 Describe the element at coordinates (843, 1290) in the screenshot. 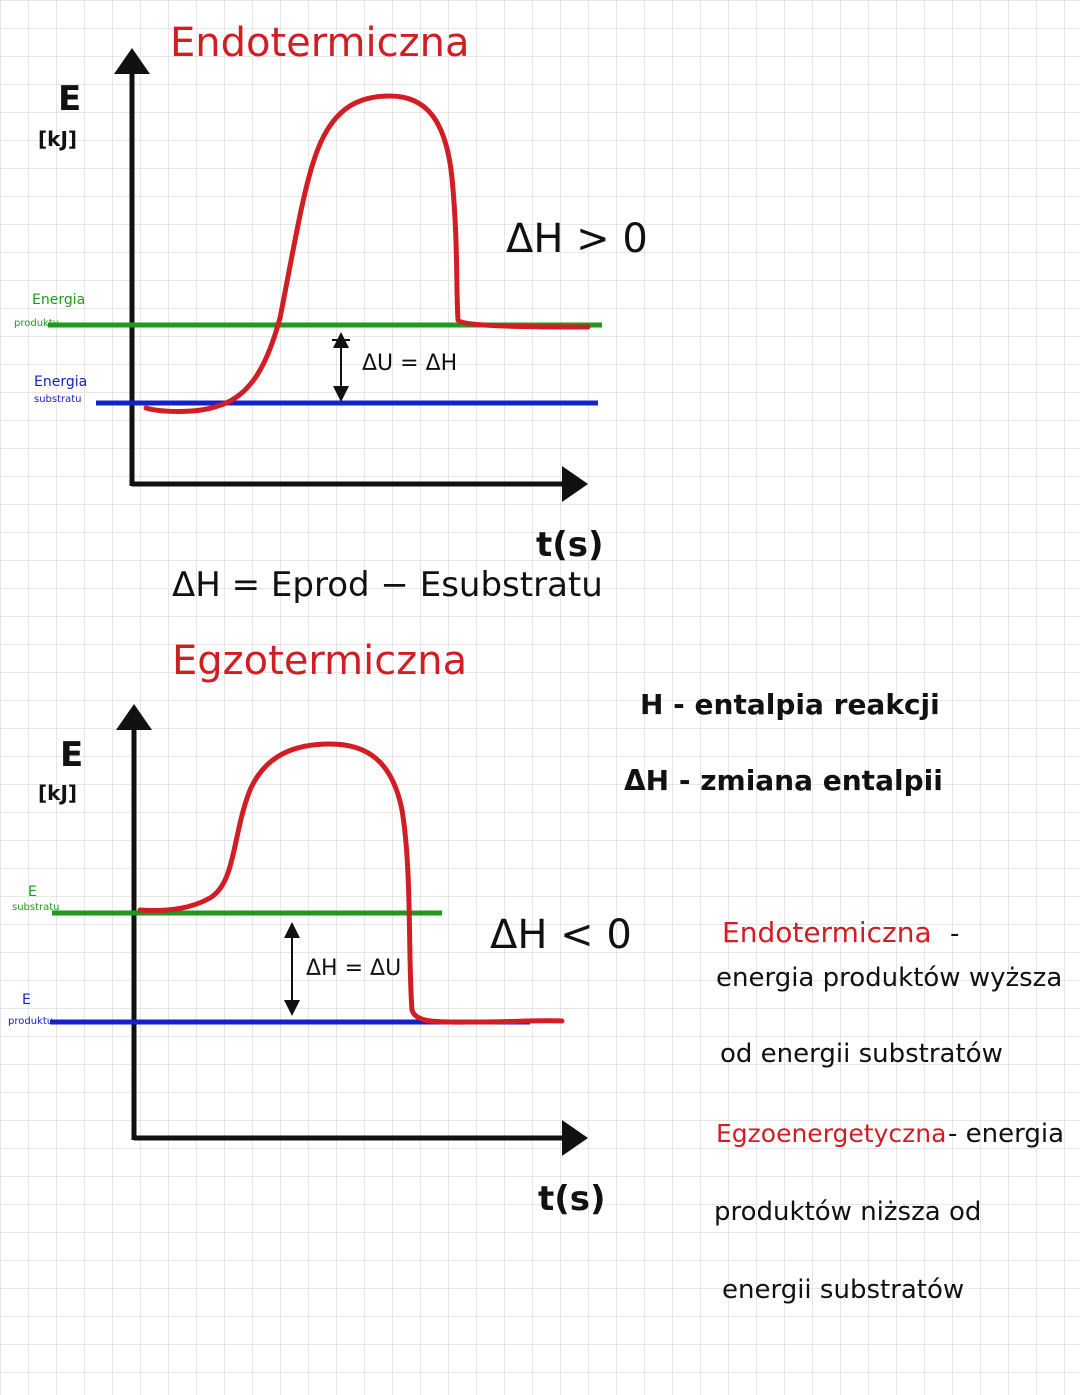

I see `def-egzo-line3: energii substratów` at that location.